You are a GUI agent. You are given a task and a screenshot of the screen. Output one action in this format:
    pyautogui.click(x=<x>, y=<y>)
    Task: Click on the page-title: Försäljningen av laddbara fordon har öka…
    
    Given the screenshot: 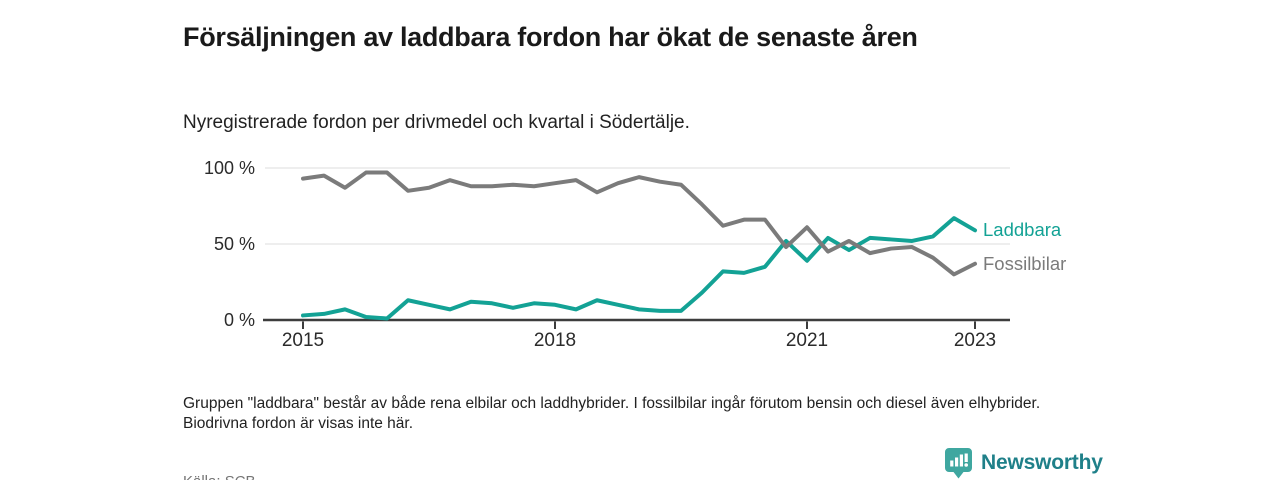 What is the action you would take?
    pyautogui.click(x=550, y=37)
    